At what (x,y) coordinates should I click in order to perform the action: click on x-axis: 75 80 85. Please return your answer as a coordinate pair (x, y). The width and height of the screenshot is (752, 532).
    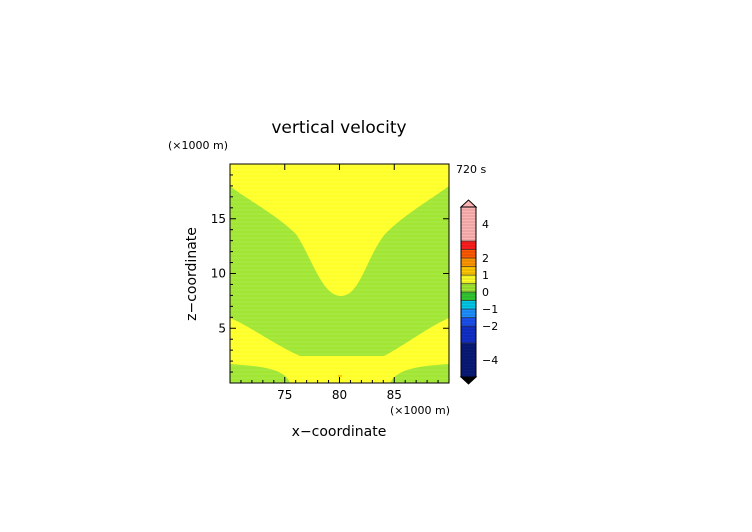
    Looking at the image, I should click on (339, 283).